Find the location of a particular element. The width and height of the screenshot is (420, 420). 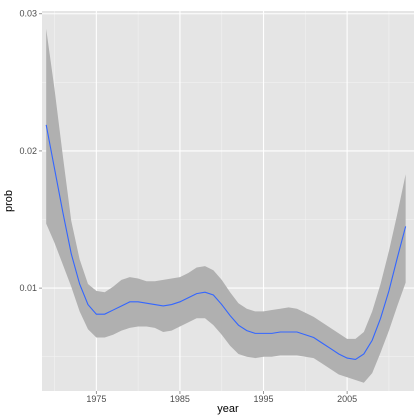

x-axis: 1975 1985 1995 2005 is located at coordinates (221, 397).